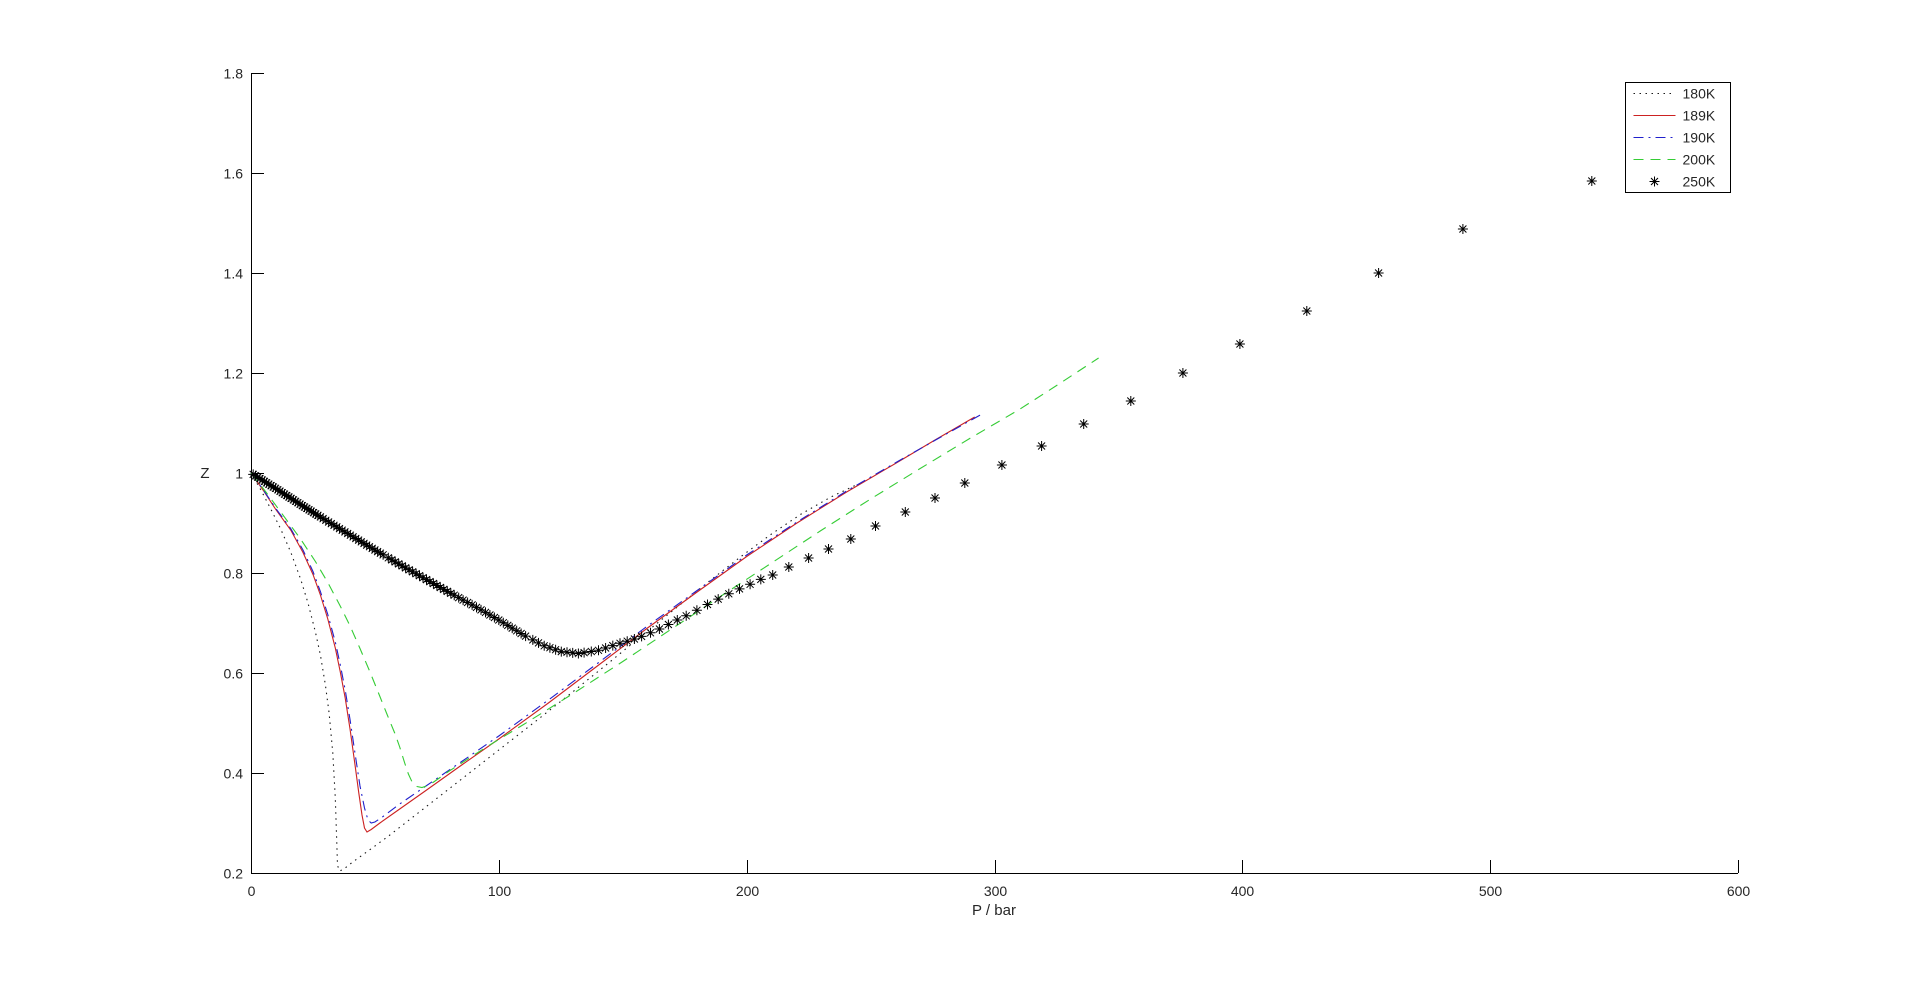  What do you see at coordinates (748, 891) in the screenshot?
I see `x-tick-label: 200` at bounding box center [748, 891].